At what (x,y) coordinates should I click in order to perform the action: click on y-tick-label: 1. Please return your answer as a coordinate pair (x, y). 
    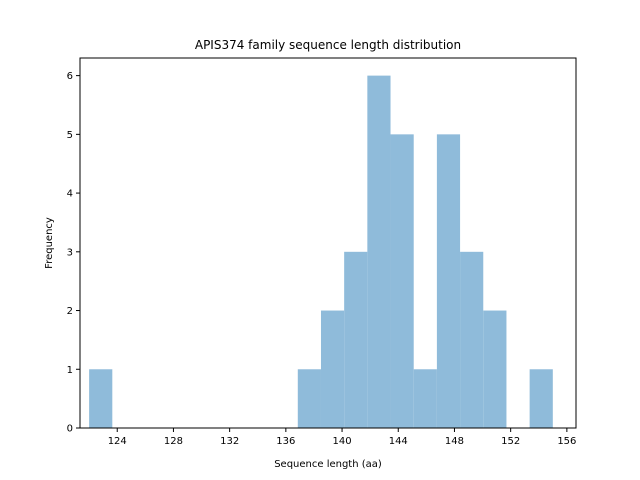
    Looking at the image, I should click on (70, 370).